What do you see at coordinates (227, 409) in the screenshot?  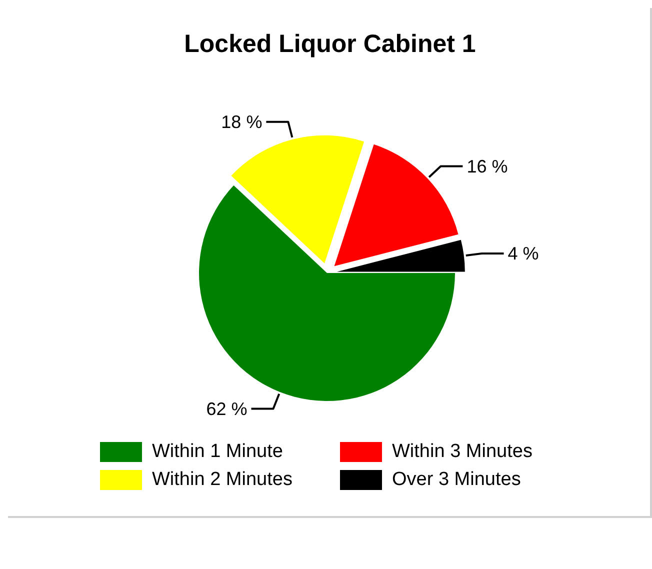 I see `data-label: 62 %` at bounding box center [227, 409].